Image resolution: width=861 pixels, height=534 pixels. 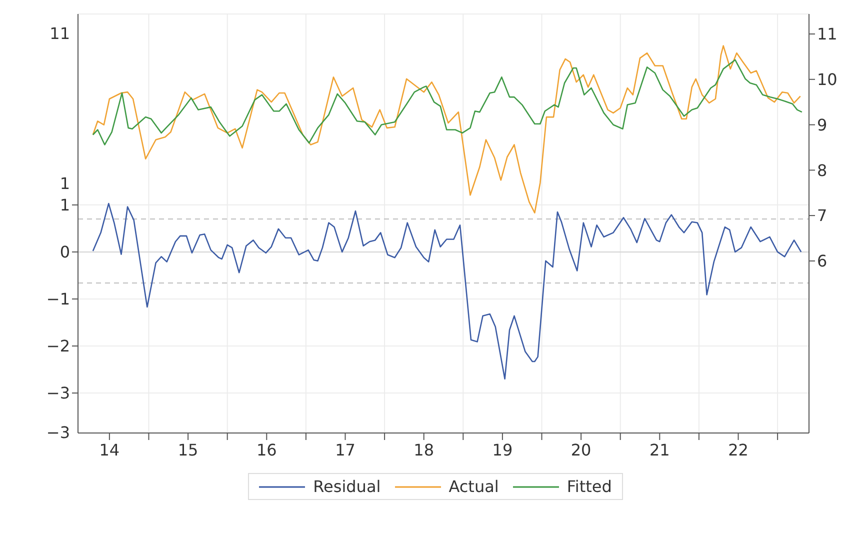 I want to click on y2-tick-label: 10, so click(x=827, y=80).